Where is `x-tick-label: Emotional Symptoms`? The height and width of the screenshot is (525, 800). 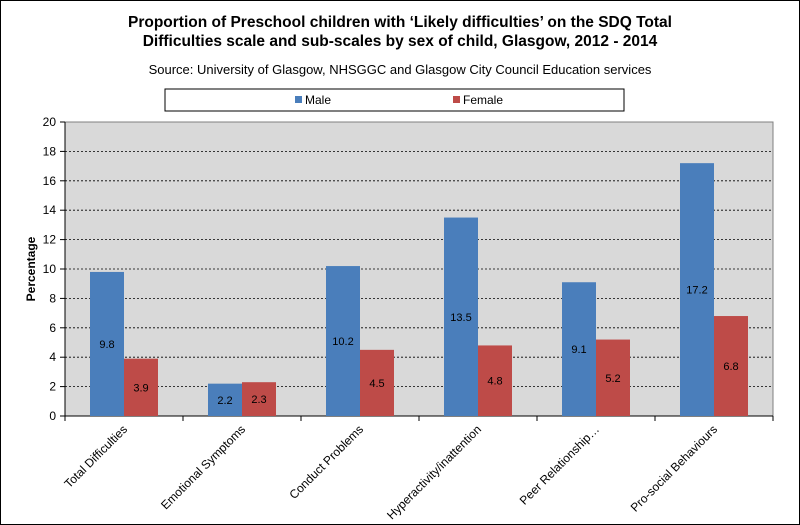 x-tick-label: Emotional Symptoms is located at coordinates (203, 467).